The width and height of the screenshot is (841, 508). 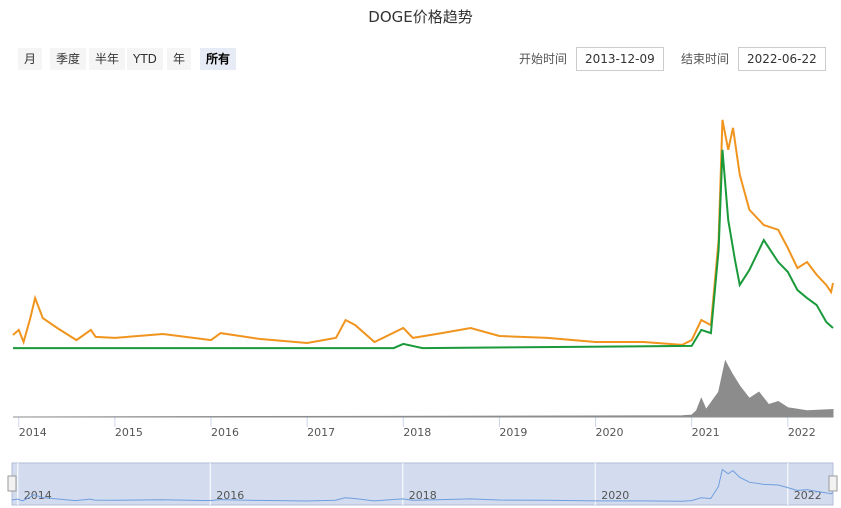 I want to click on navigator-label: 2018, so click(x=423, y=495).